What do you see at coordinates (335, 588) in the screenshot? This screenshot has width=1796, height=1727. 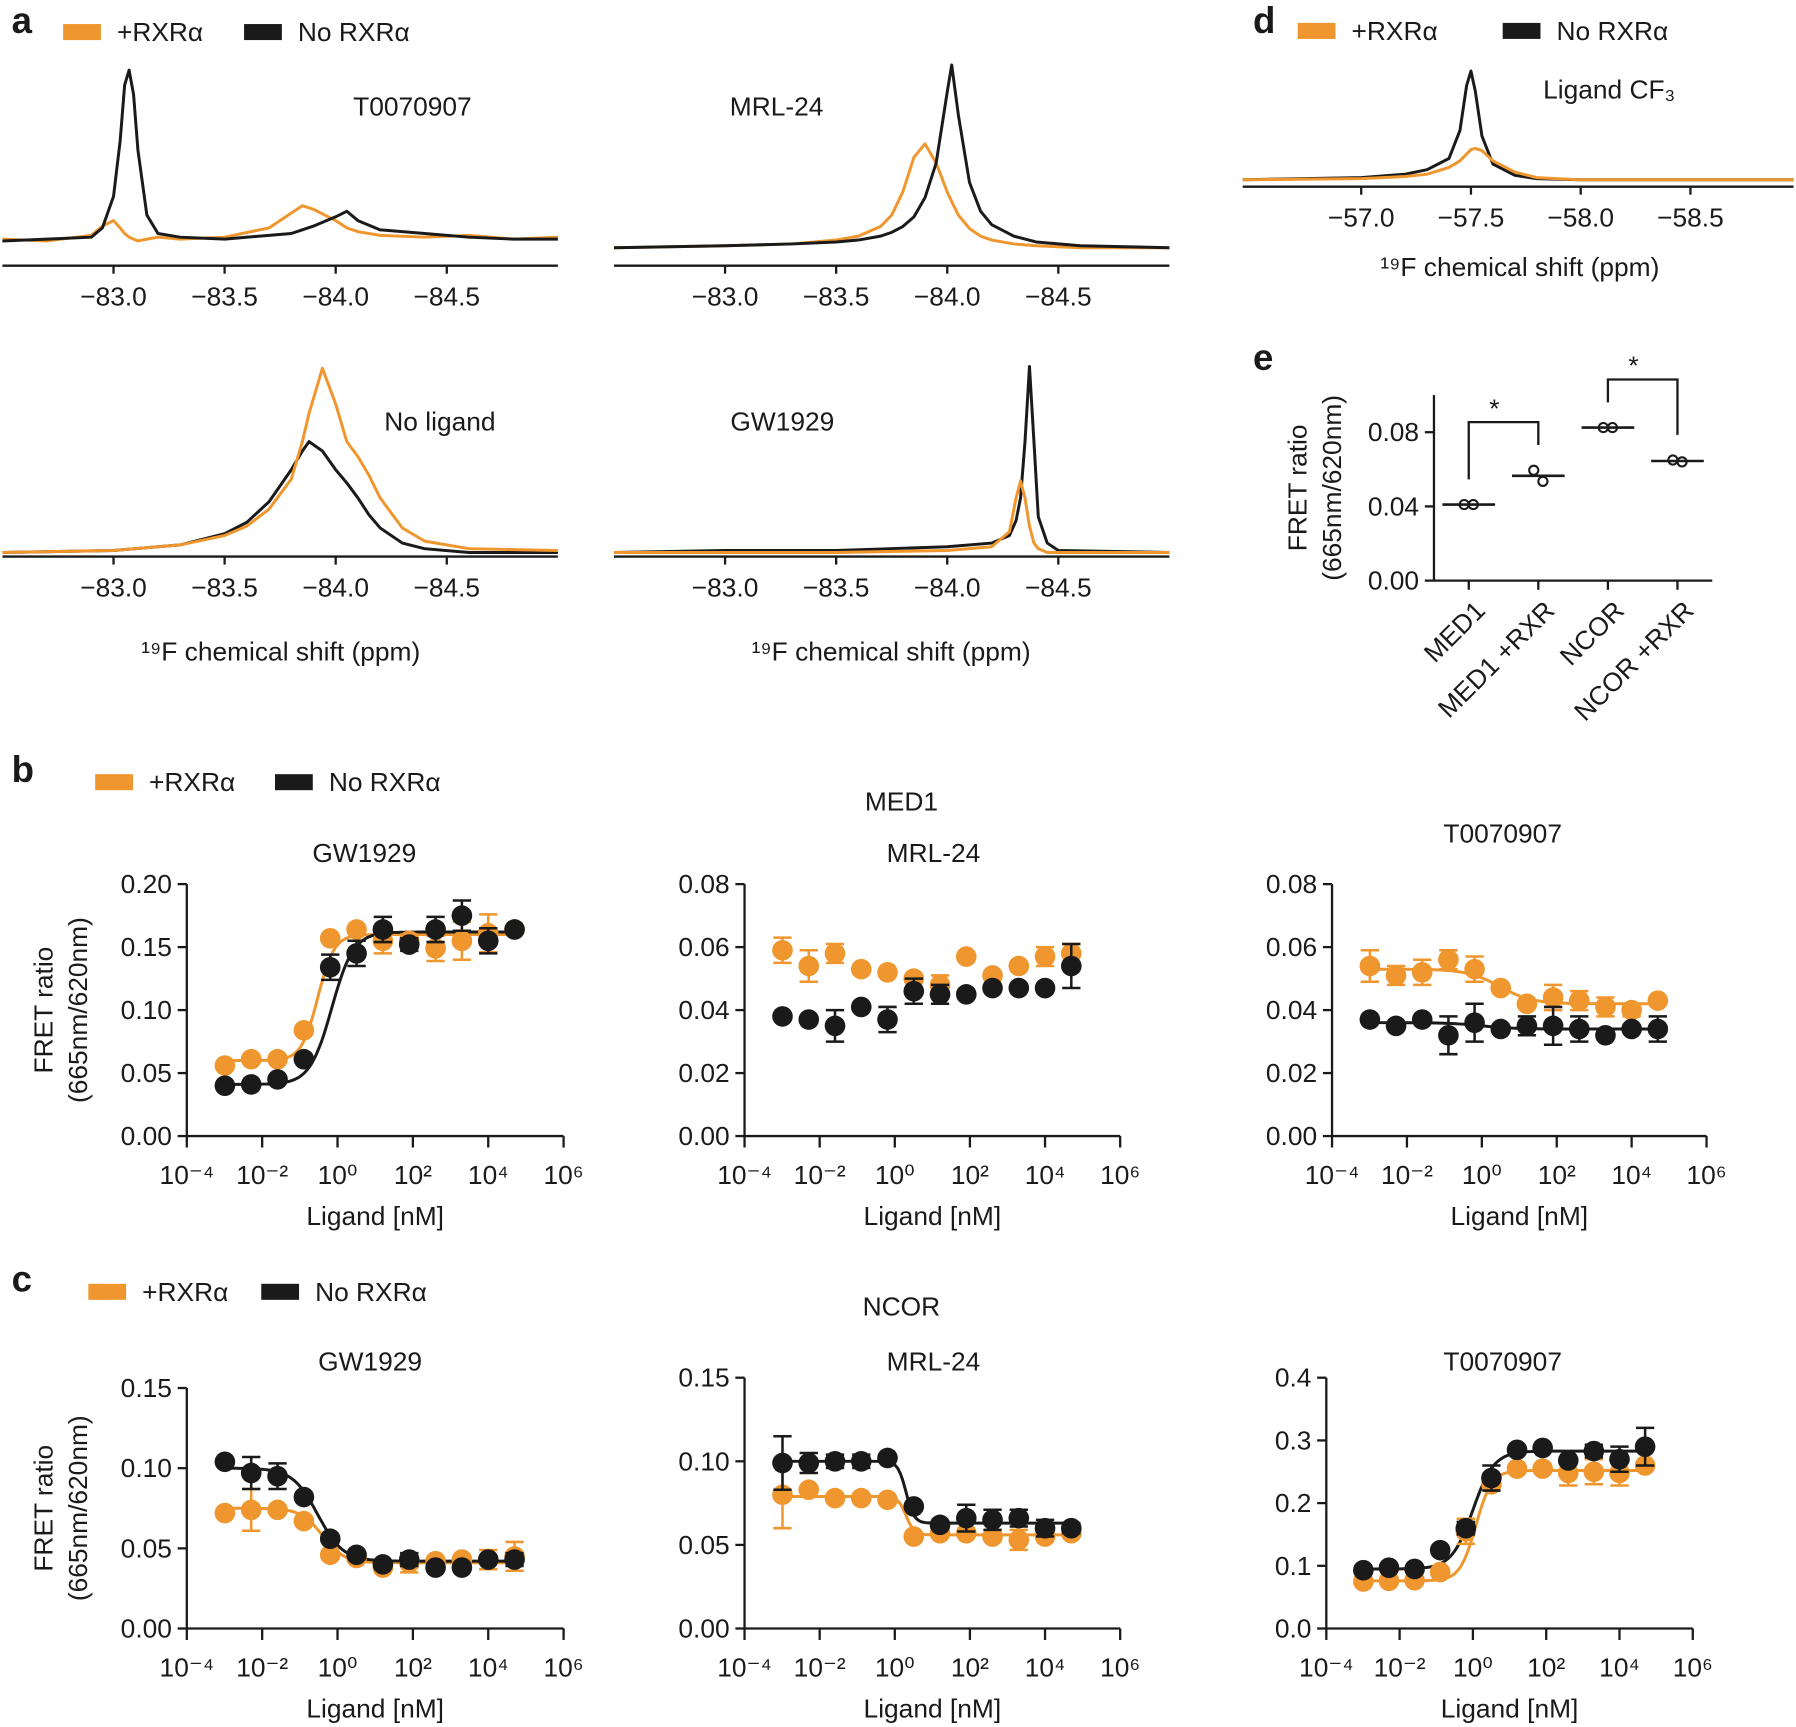 I see `x-tick-label: −84.0` at bounding box center [335, 588].